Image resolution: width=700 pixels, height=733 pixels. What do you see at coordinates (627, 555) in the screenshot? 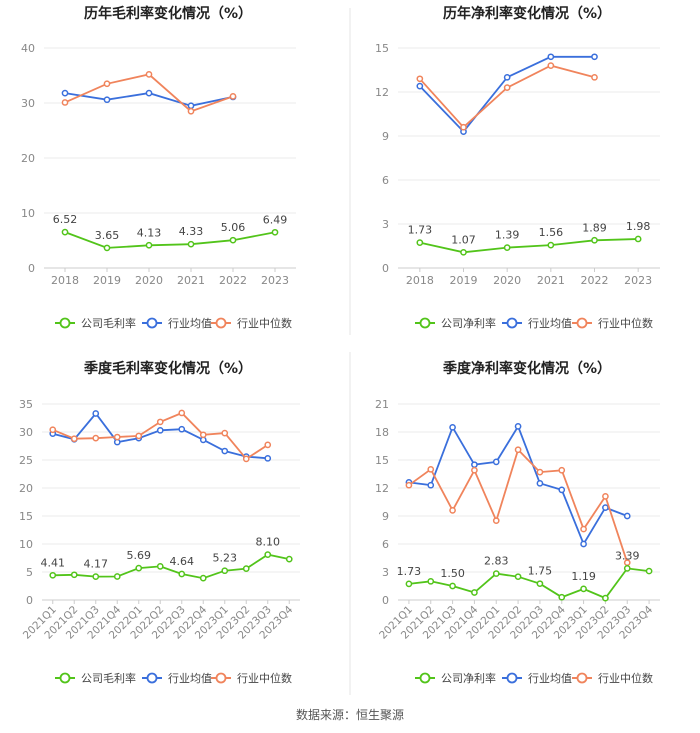
I see `data-label: 3.39` at bounding box center [627, 555].